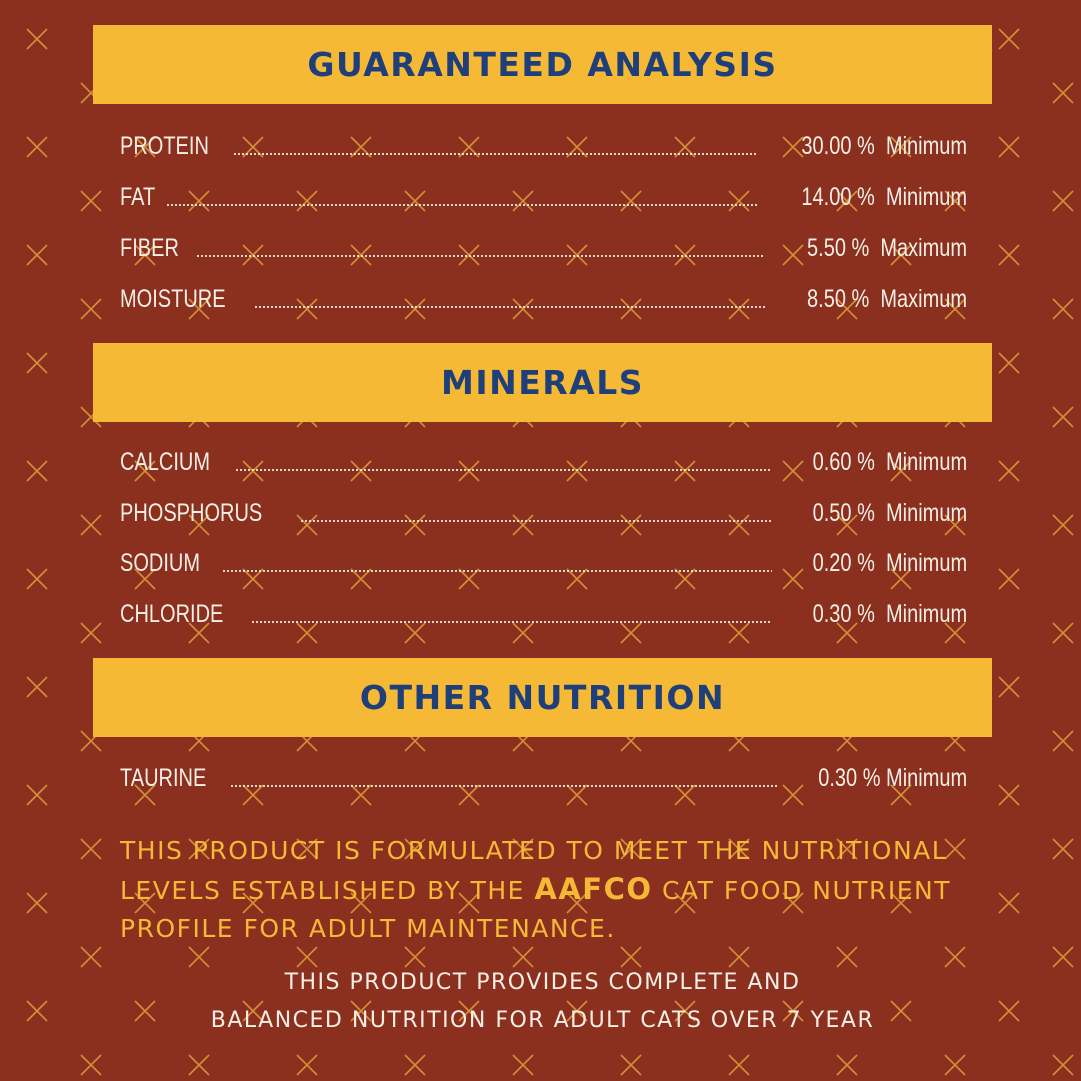  I want to click on nutrient-label: PROTEIN, so click(164, 146).